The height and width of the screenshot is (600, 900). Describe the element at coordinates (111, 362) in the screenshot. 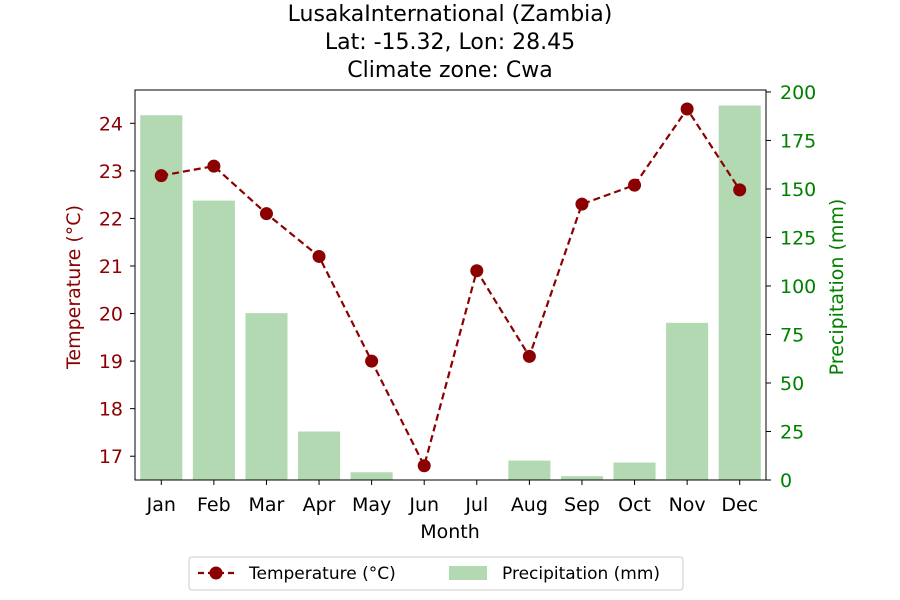

I see `left-tick-label: 19` at that location.